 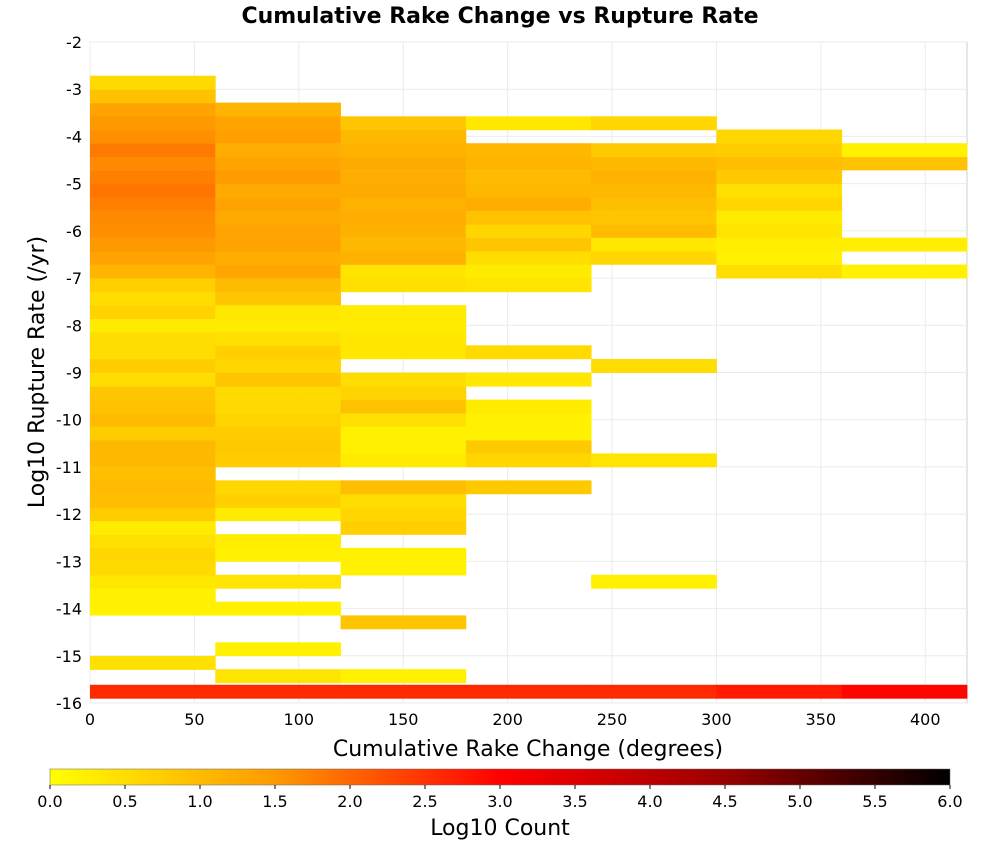 I want to click on y-tick-label: -8, so click(x=74, y=325).